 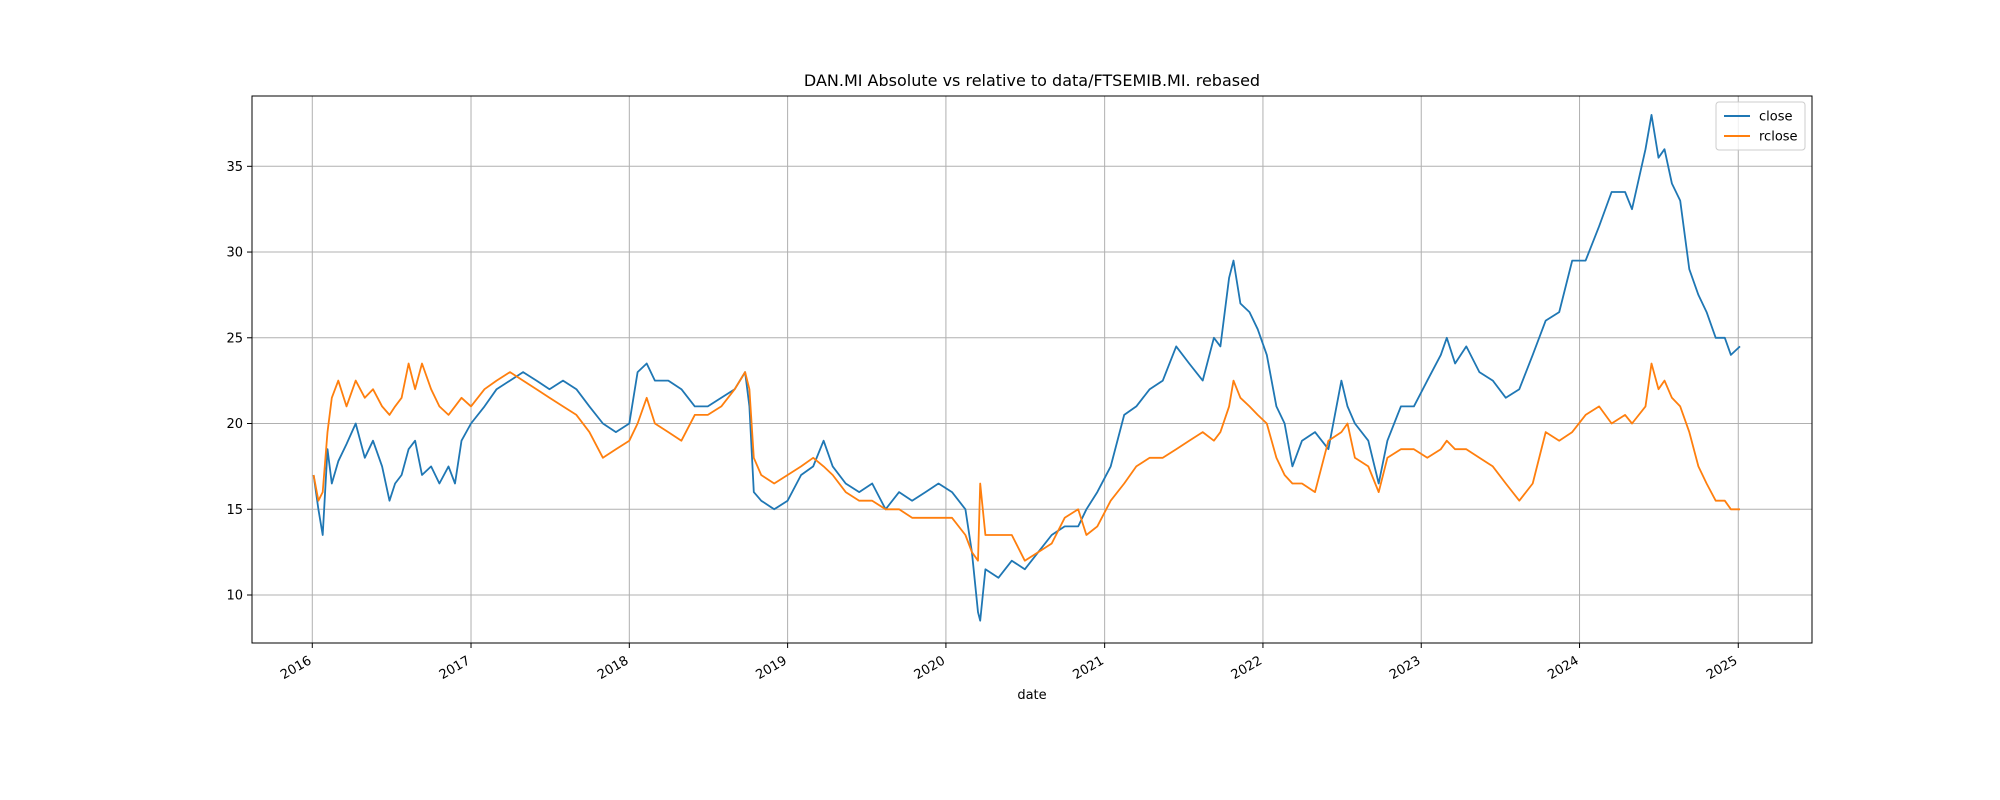 I want to click on legend-box, so click(x=1760, y=126).